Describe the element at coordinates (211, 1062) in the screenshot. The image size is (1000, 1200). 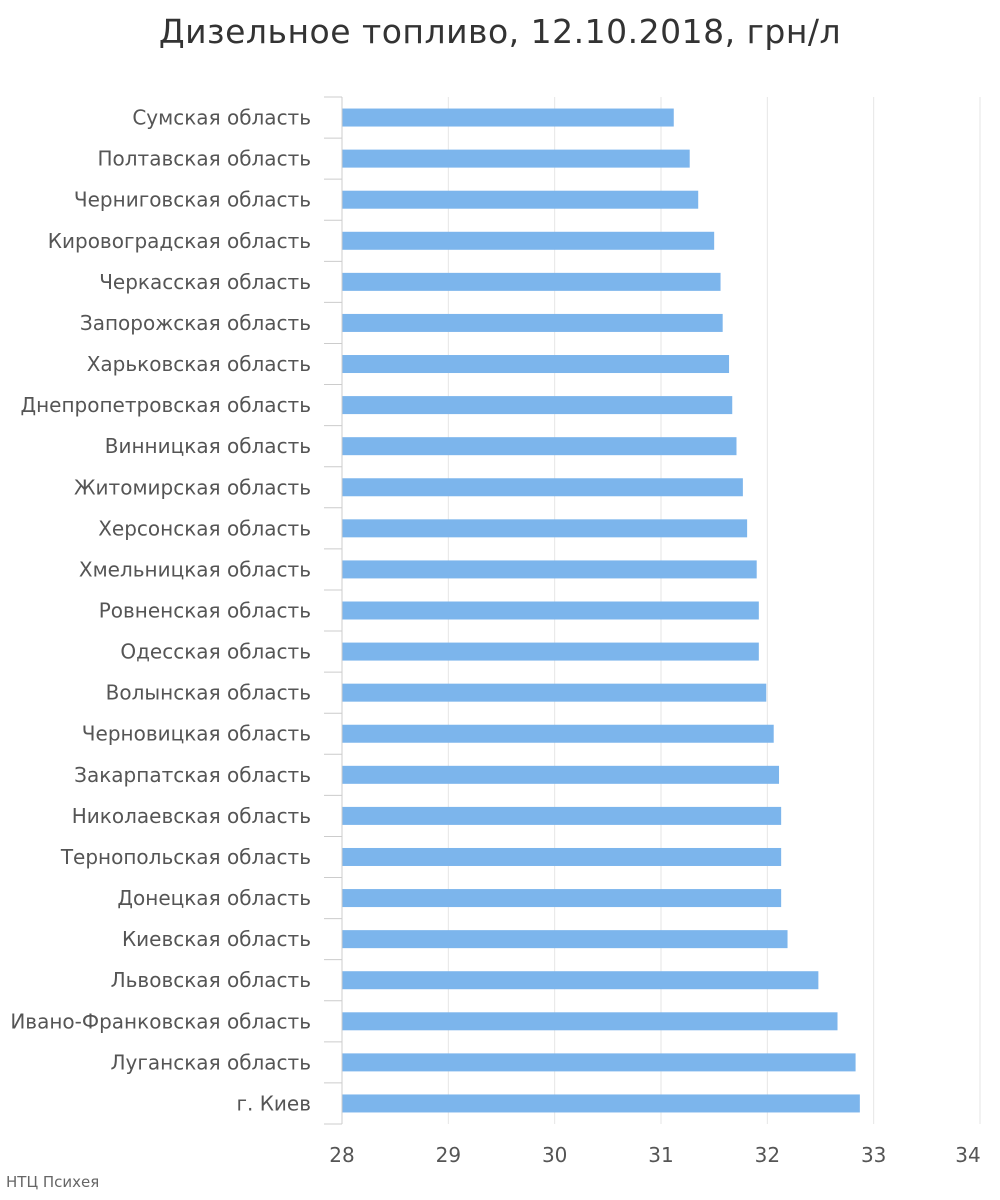
I see `category-label: Луганская область` at that location.